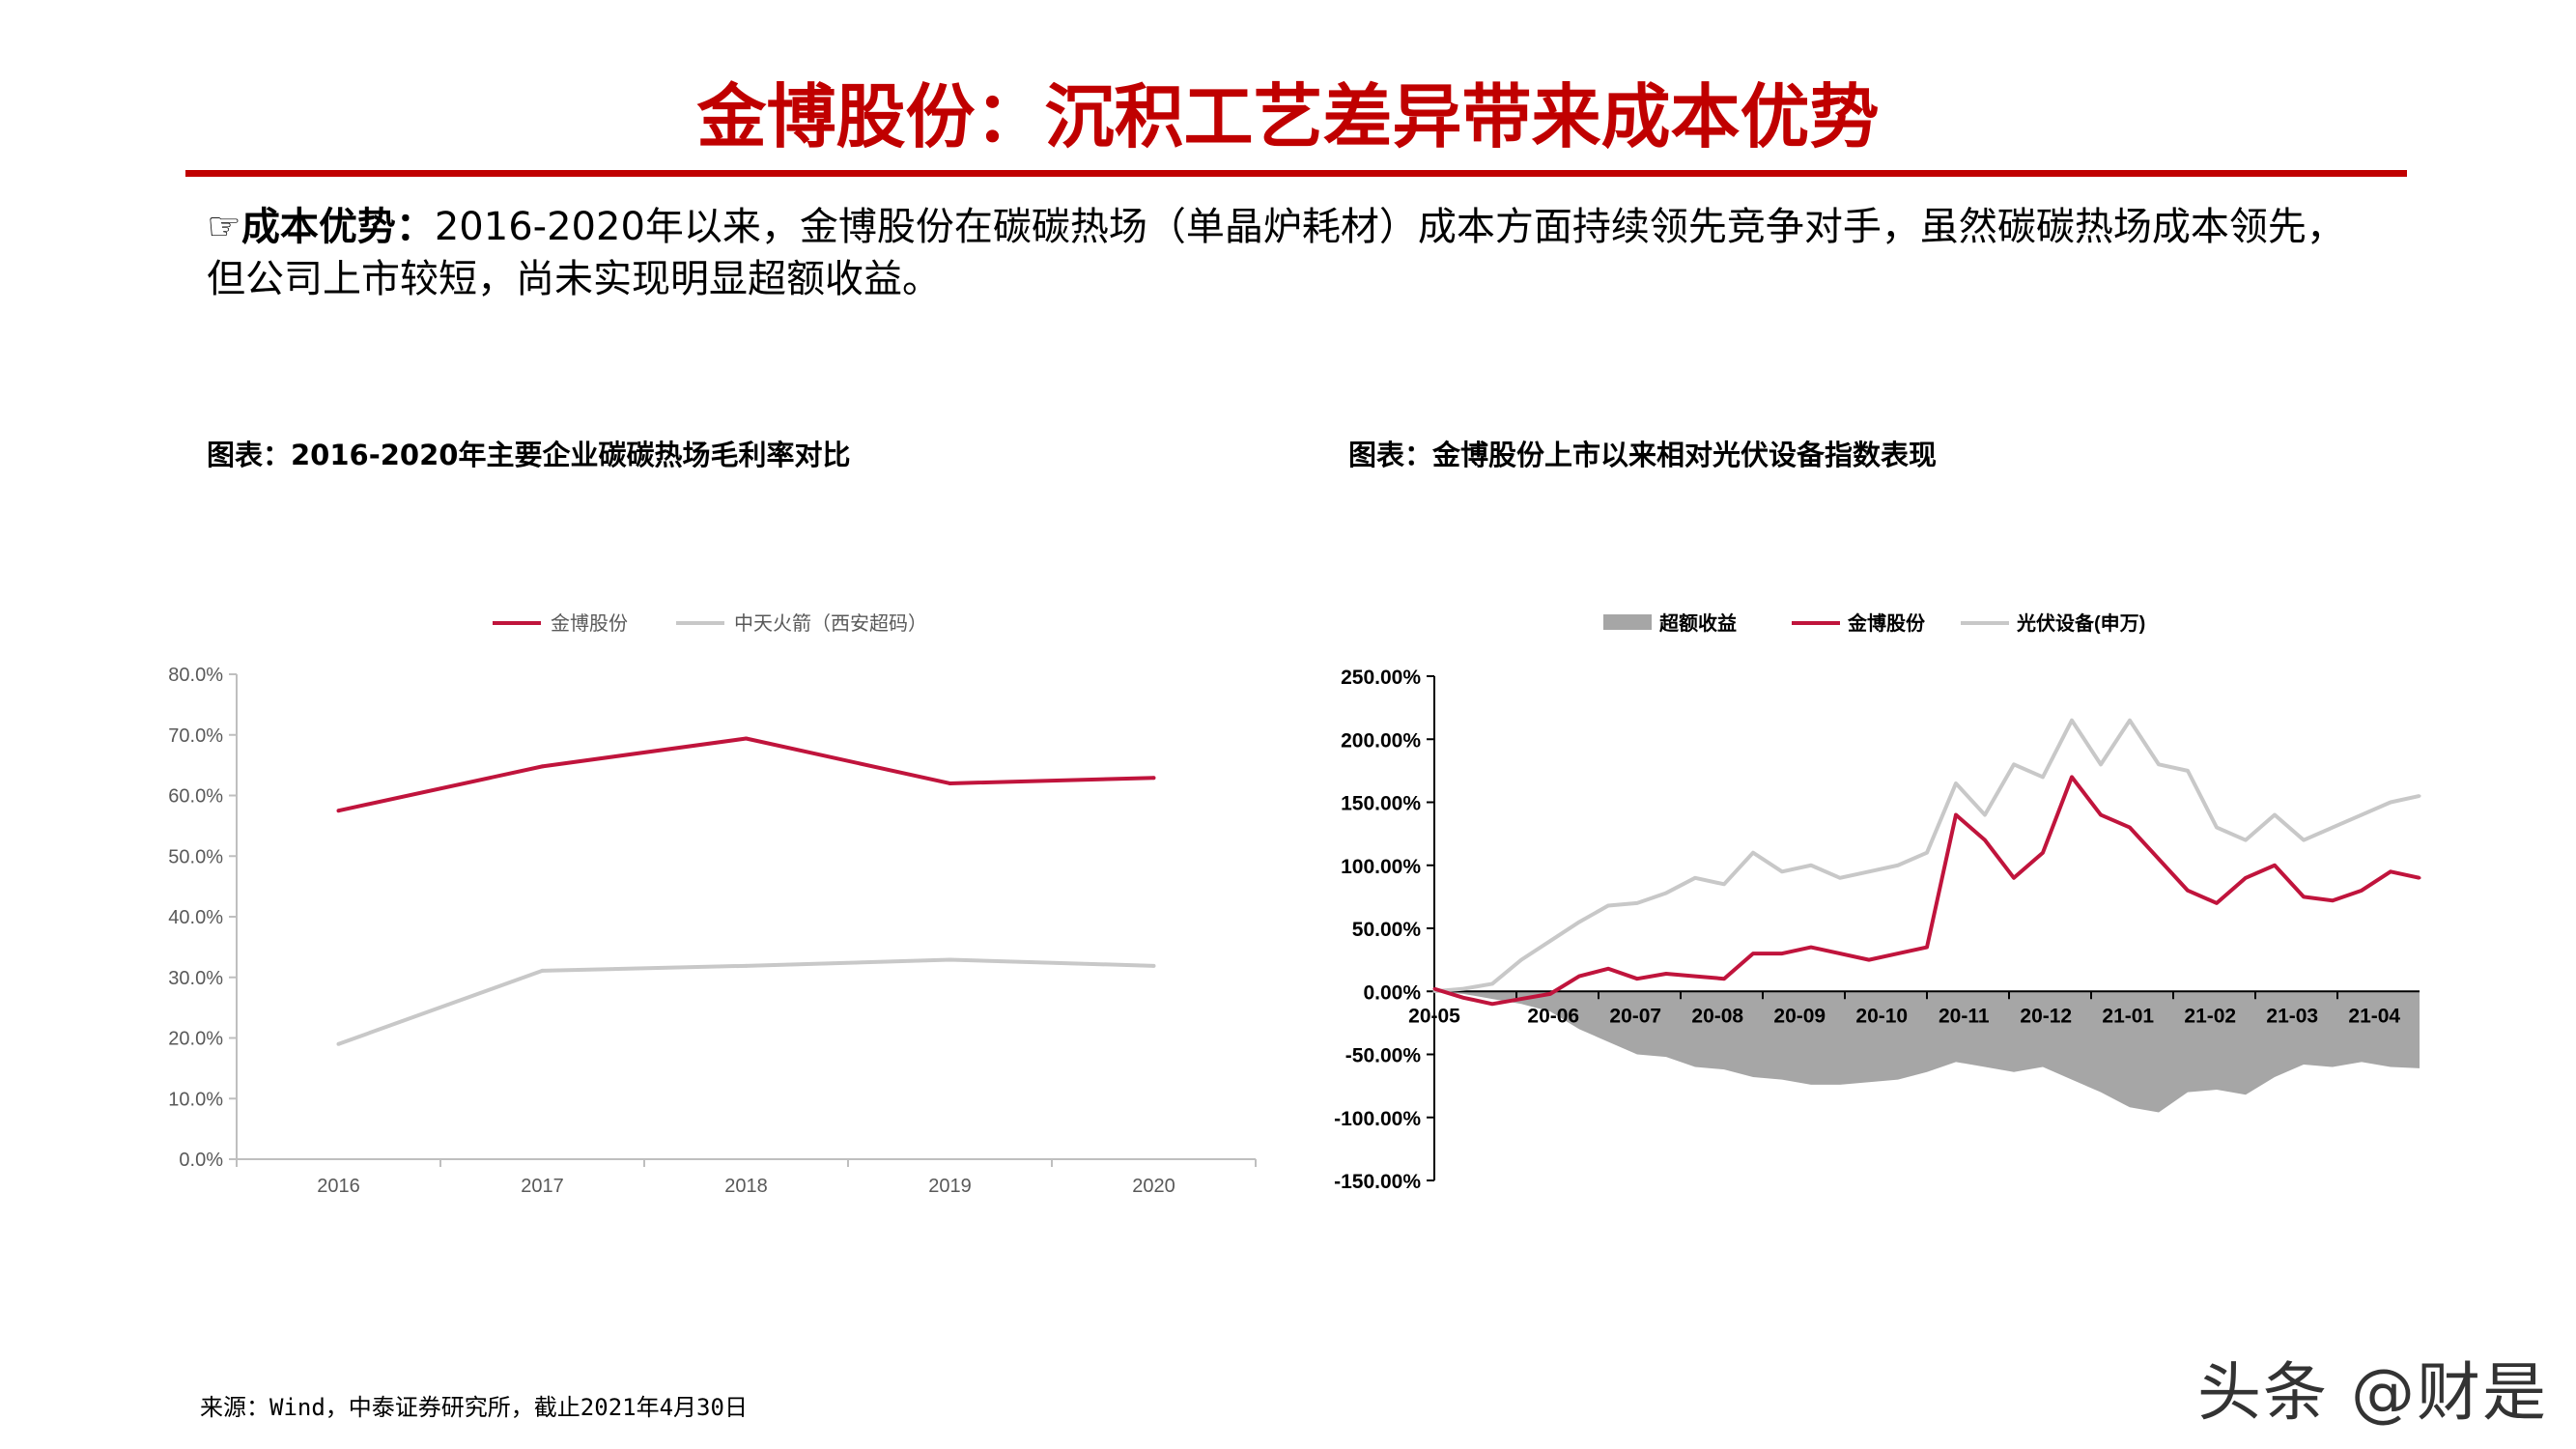 This screenshot has height=1449, width=2576. I want to click on y-tick-label: 0.00%, so click(1392, 992).